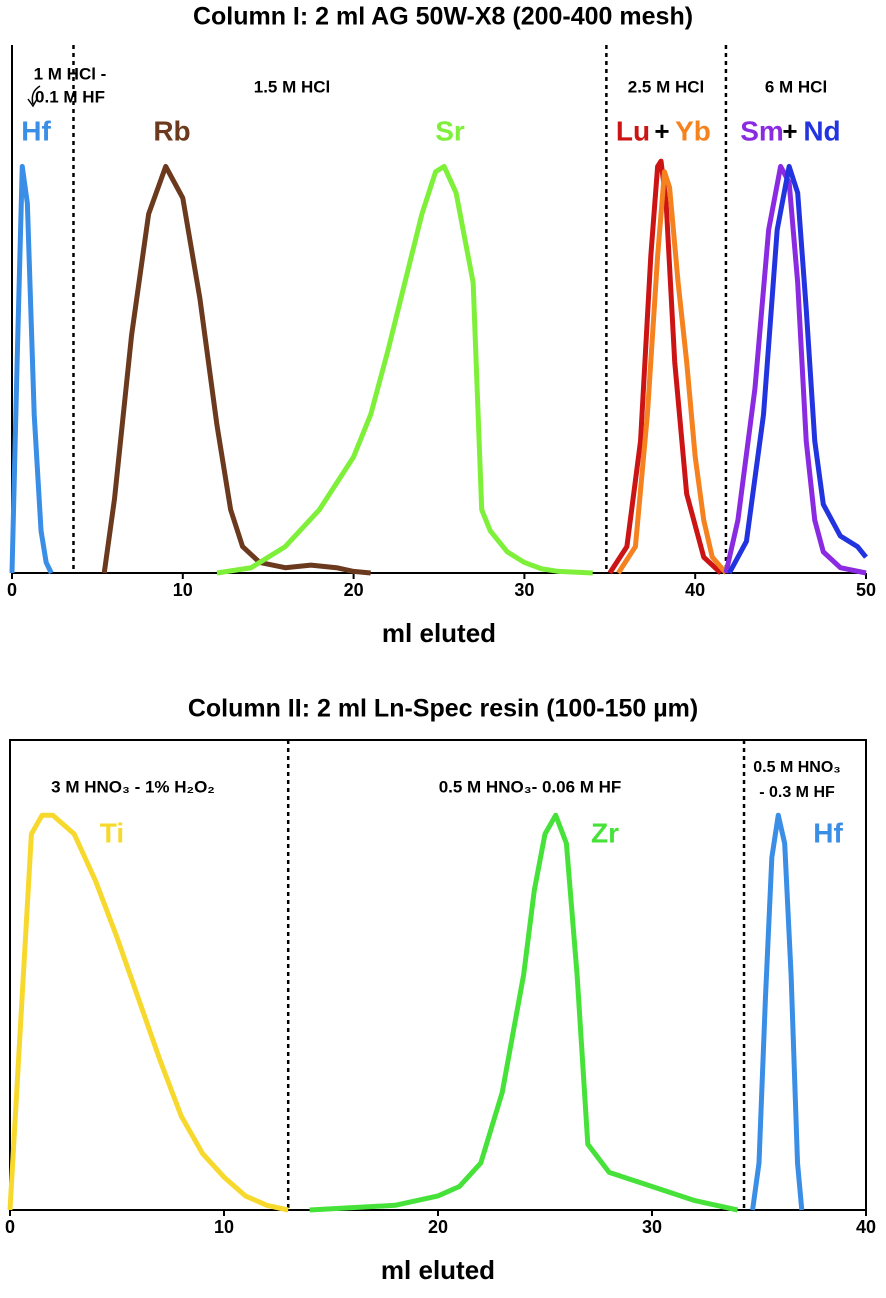  What do you see at coordinates (796, 767) in the screenshot?
I see `annotation: 0.5 M HNO₃` at bounding box center [796, 767].